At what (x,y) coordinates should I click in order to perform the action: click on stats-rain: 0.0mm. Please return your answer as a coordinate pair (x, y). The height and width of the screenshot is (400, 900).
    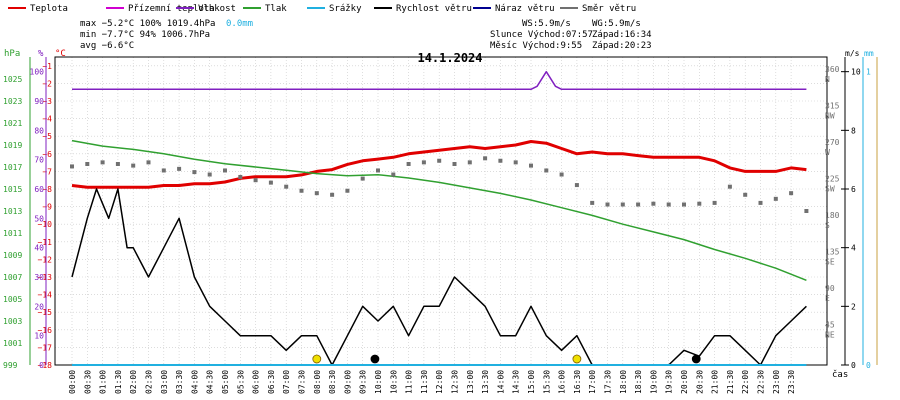
    Looking at the image, I should click on (239, 24).